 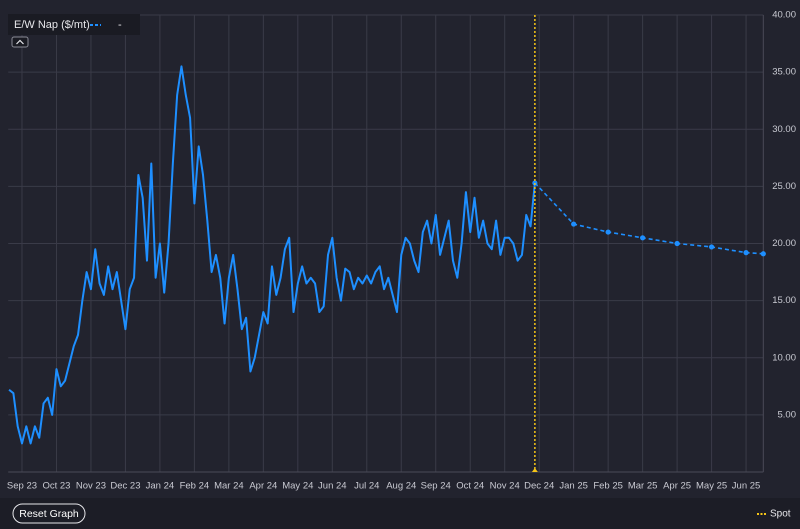 What do you see at coordinates (784, 72) in the screenshot?
I see `y-tick-label: 35.00` at bounding box center [784, 72].